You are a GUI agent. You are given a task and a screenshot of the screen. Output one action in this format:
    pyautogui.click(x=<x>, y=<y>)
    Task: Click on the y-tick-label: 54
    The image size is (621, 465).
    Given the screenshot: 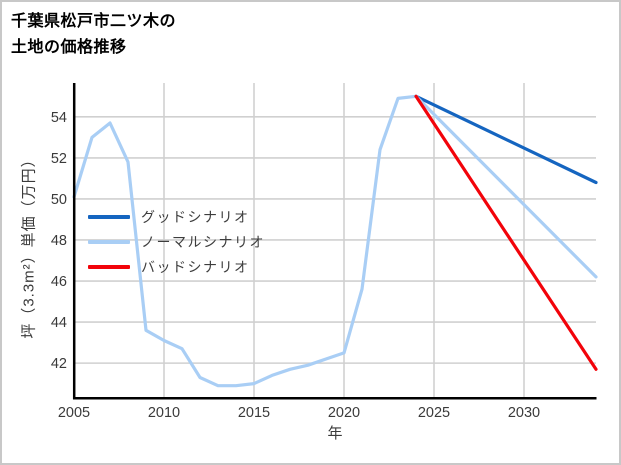 What is the action you would take?
    pyautogui.click(x=59, y=118)
    